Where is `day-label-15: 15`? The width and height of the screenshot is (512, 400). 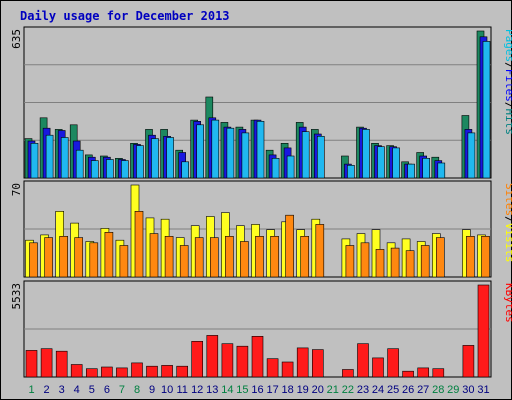
day-label-15: 15 is located at coordinates (242, 390).